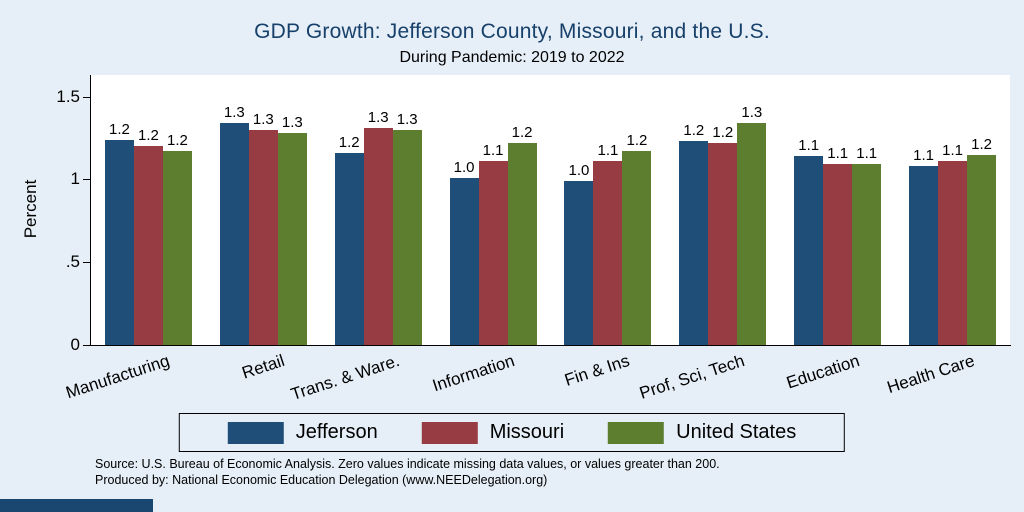 The width and height of the screenshot is (1024, 512). What do you see at coordinates (255, 432) in the screenshot?
I see `jefferson-swatch` at bounding box center [255, 432].